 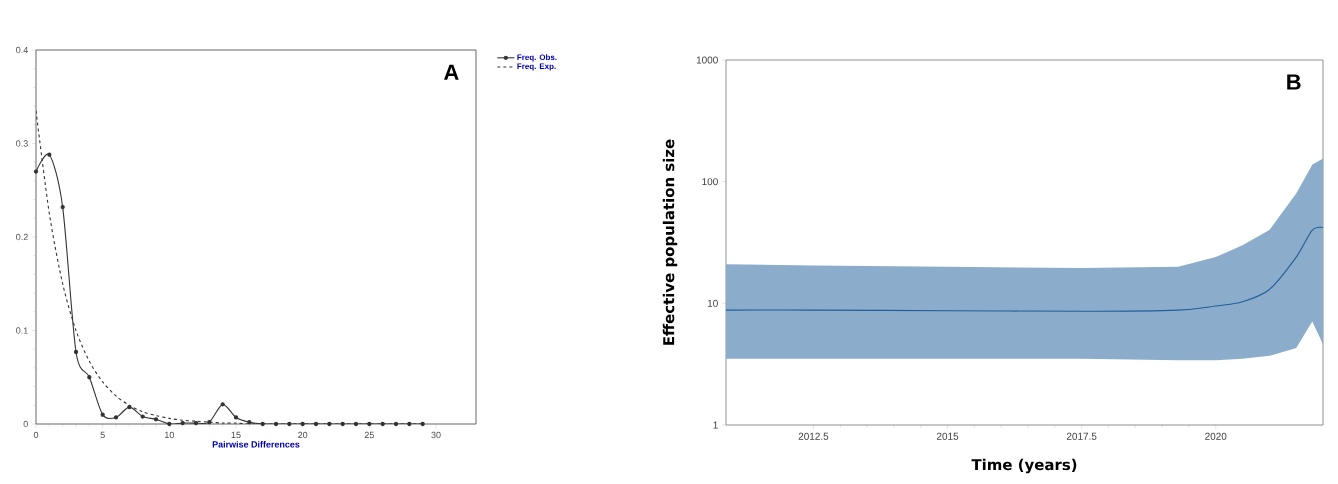 What do you see at coordinates (303, 435) in the screenshot?
I see `x-tick-label: 20` at bounding box center [303, 435].